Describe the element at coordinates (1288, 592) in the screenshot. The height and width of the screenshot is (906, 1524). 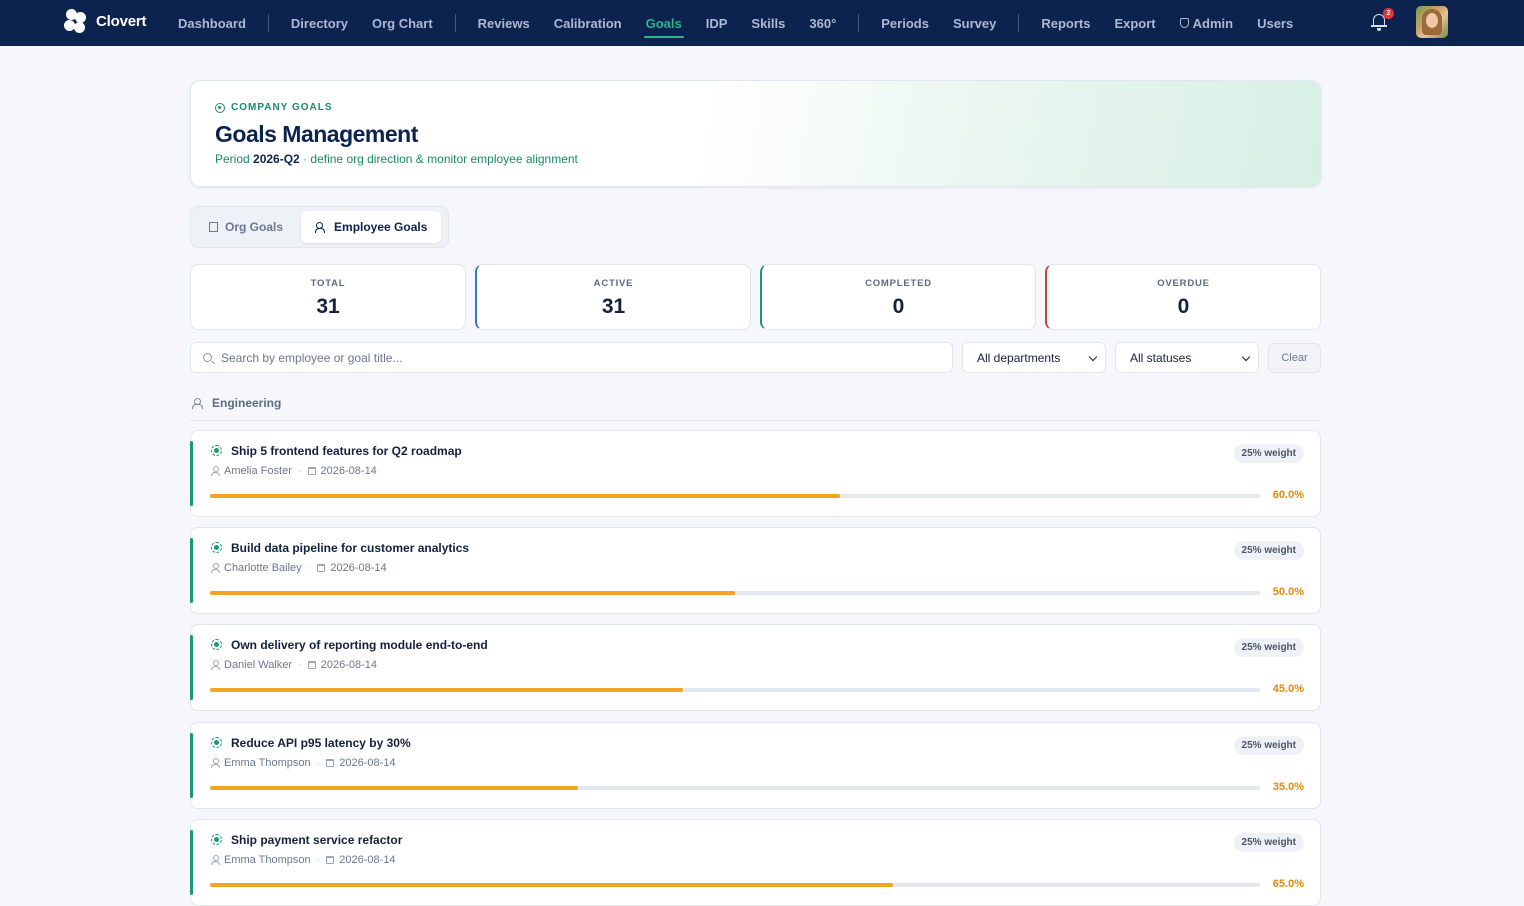
I see `goal-progress-percent: 50.0%` at that location.